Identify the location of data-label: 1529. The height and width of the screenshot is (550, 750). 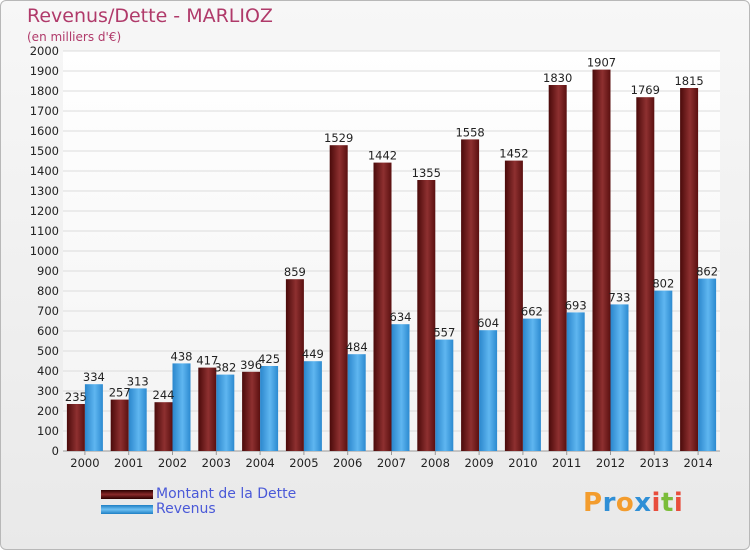
(338, 138).